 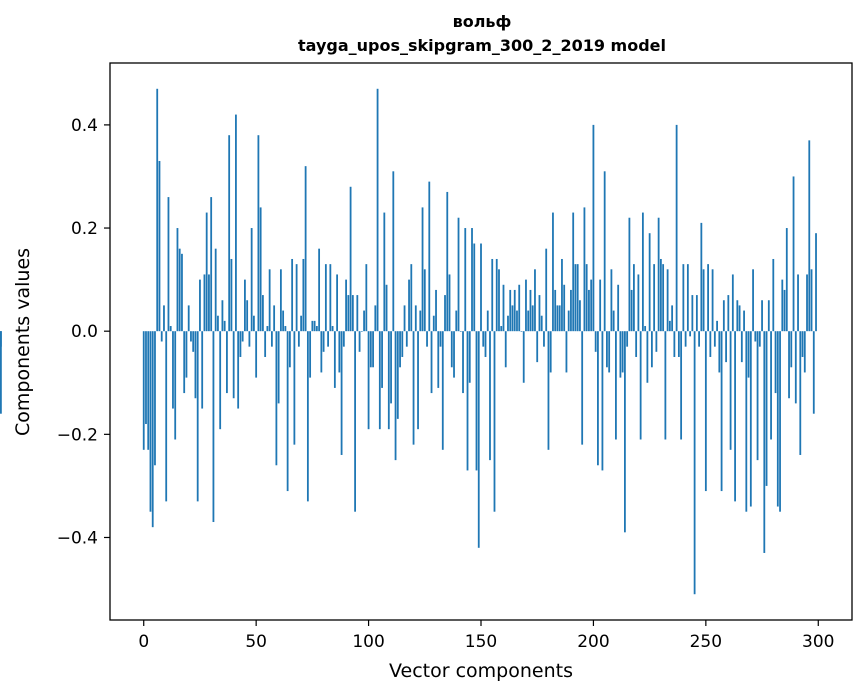 I want to click on x-tick-label: 100, so click(x=368, y=642).